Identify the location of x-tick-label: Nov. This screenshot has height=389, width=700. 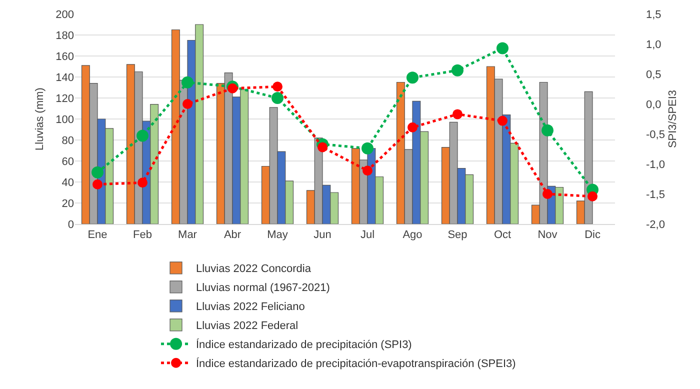
(548, 235).